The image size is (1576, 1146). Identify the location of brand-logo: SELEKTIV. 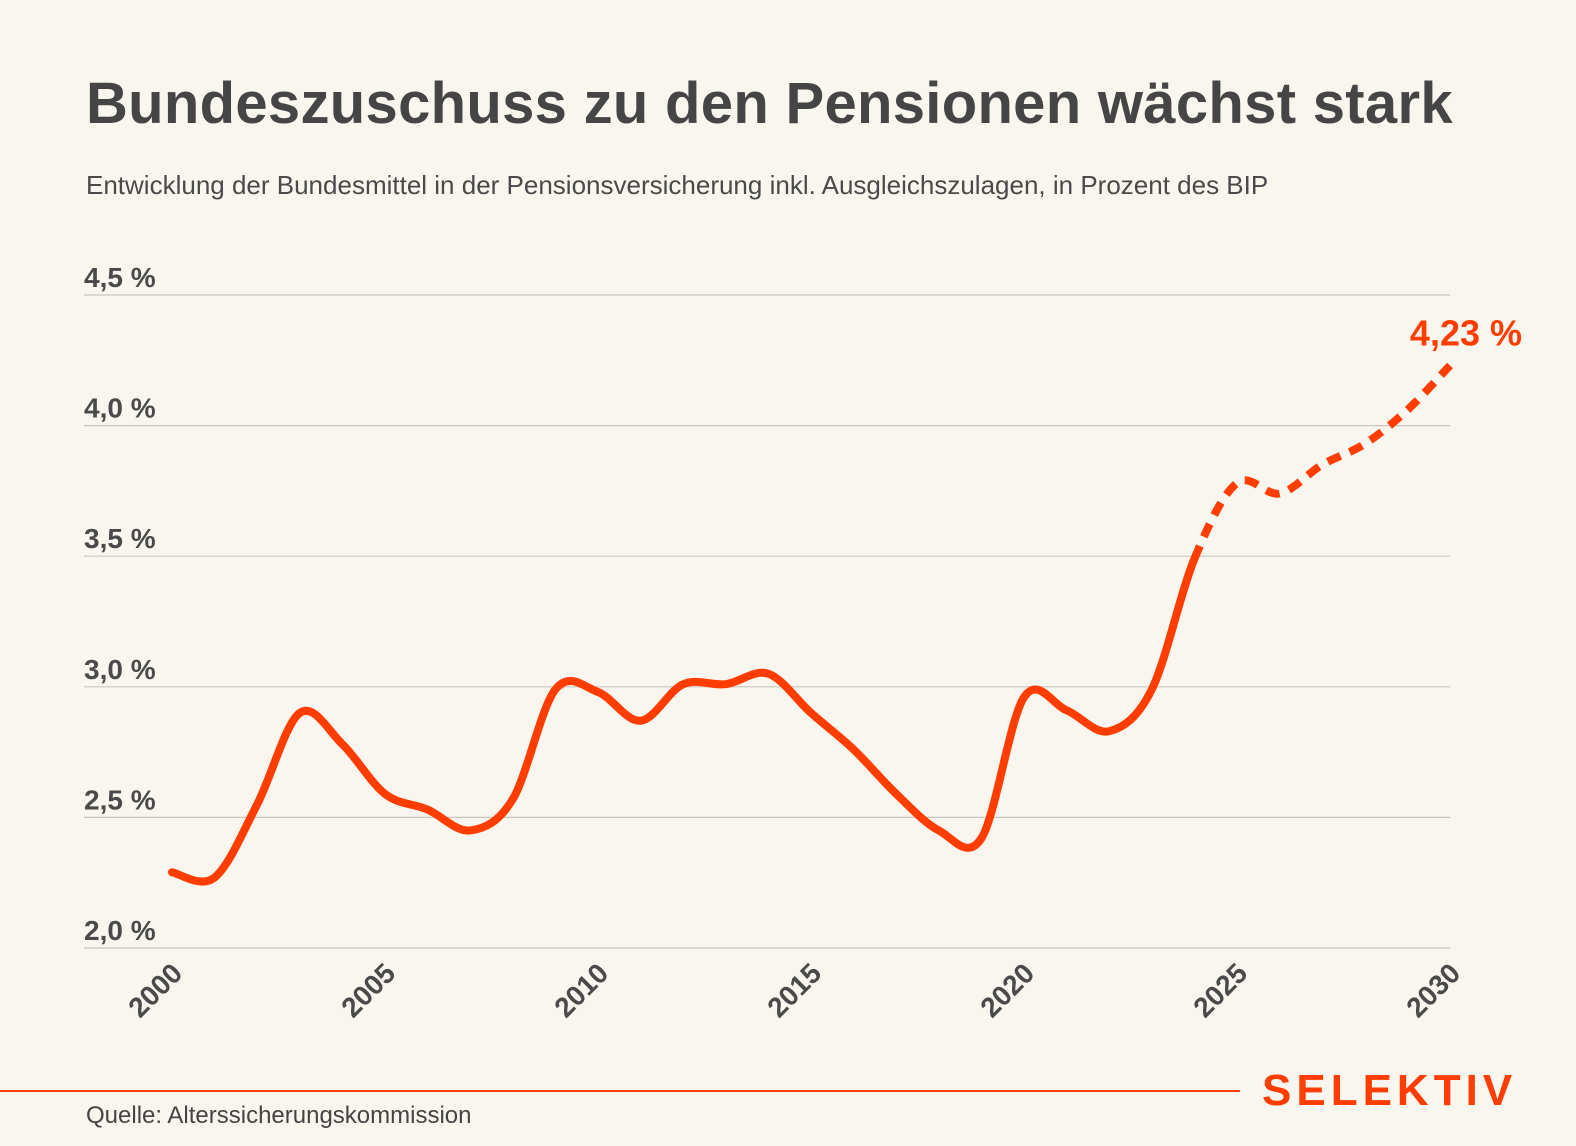
(1390, 1090).